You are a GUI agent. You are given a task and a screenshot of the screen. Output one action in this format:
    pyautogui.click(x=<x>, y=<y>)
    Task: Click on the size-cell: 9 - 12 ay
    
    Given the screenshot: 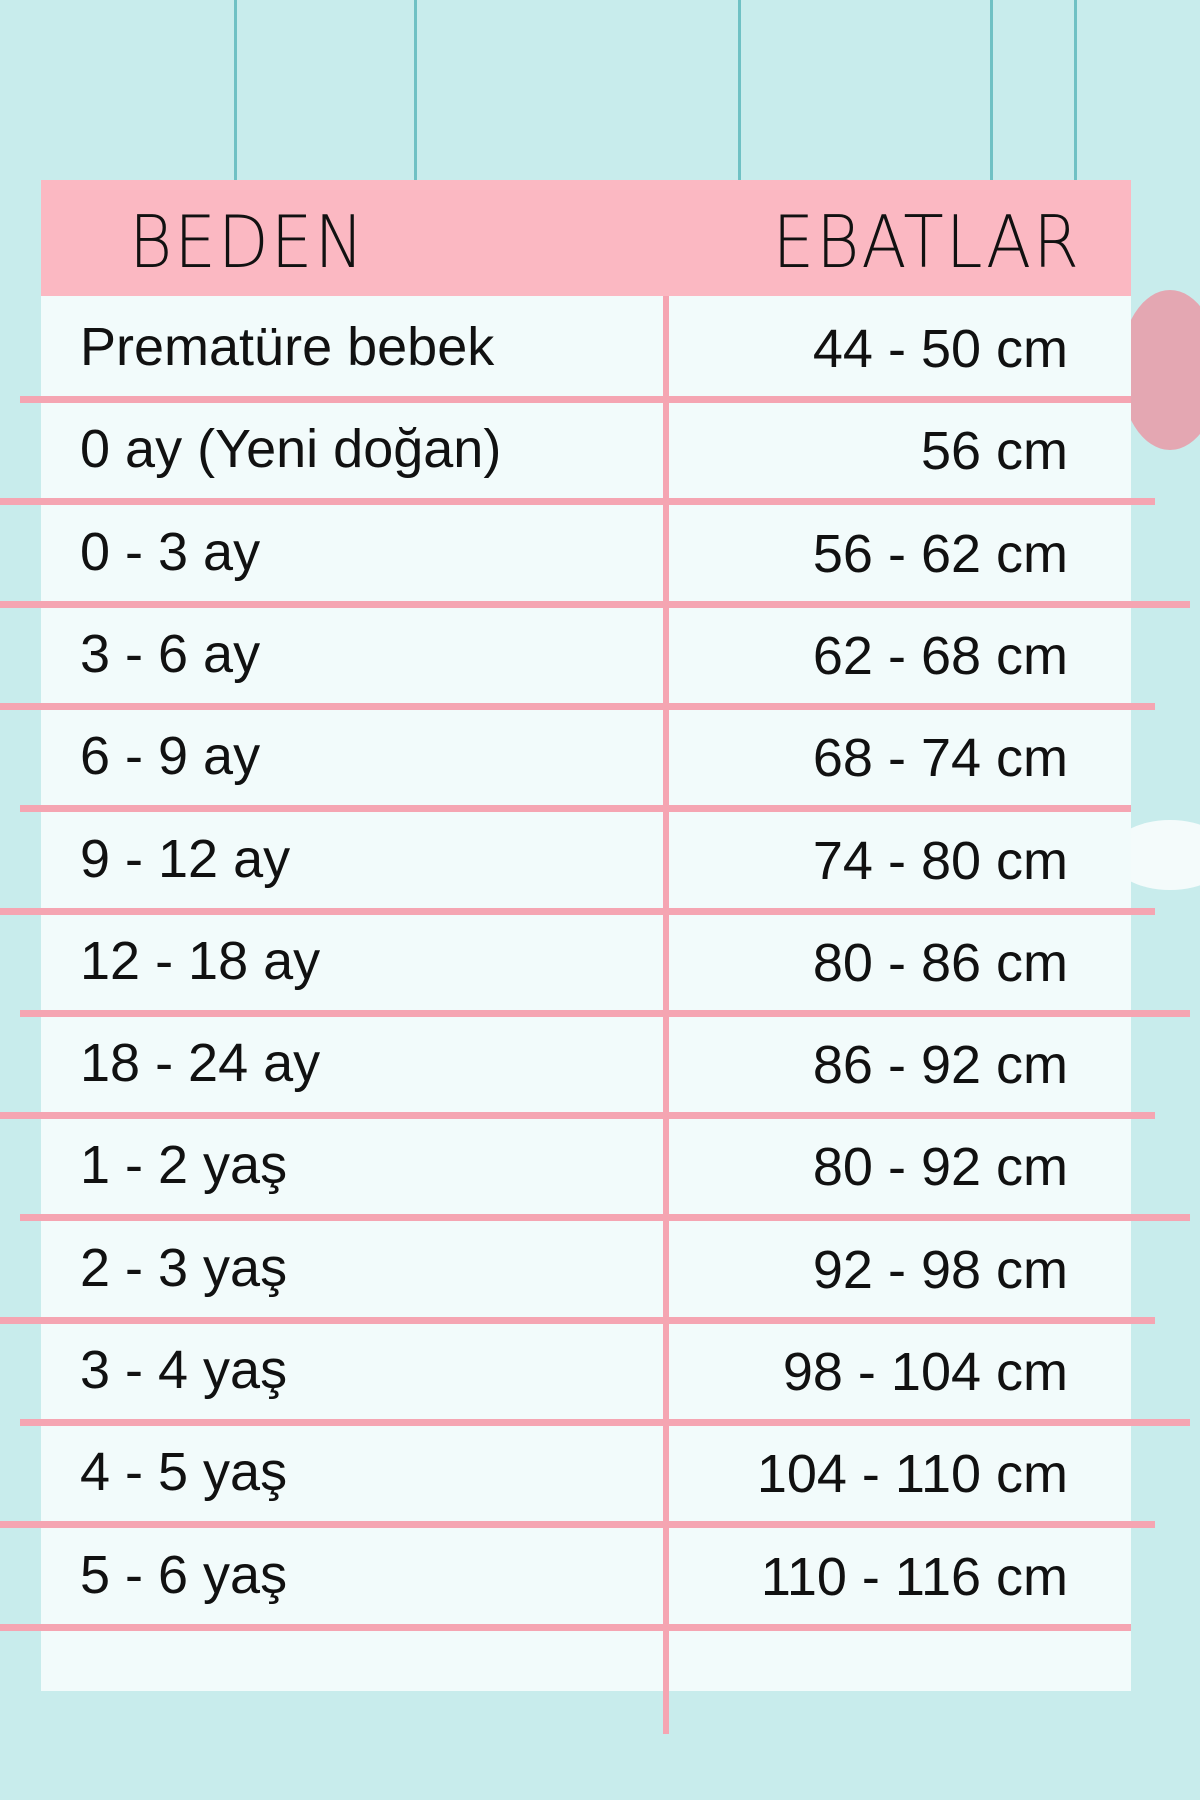 What is the action you would take?
    pyautogui.click(x=185, y=858)
    